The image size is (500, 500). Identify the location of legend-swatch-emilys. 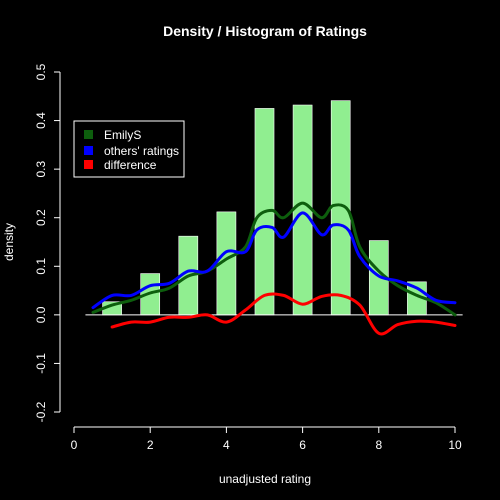
(88, 134).